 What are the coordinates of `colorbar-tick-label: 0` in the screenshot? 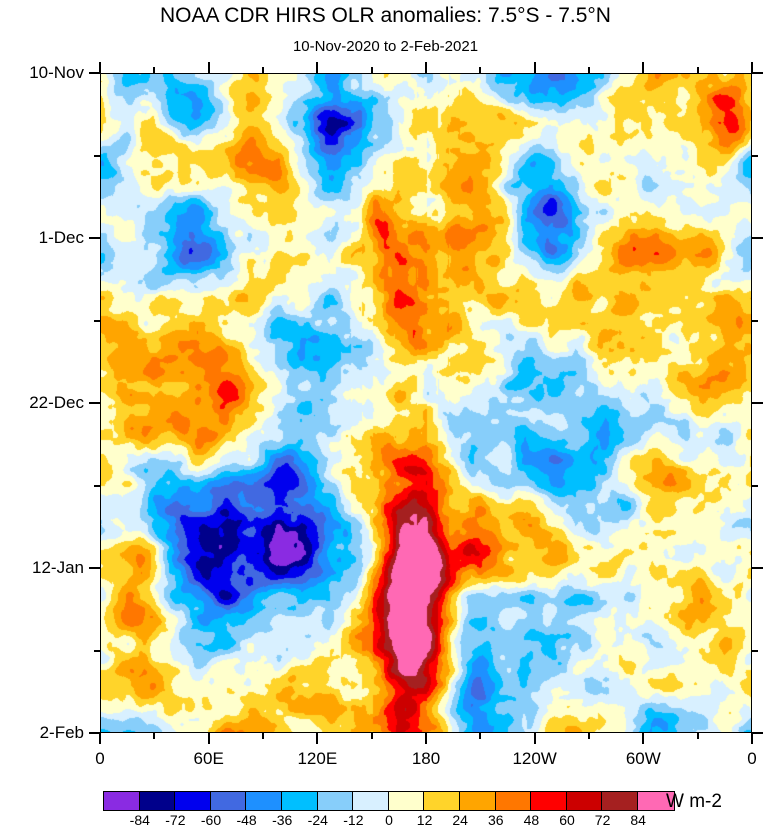 It's located at (389, 820).